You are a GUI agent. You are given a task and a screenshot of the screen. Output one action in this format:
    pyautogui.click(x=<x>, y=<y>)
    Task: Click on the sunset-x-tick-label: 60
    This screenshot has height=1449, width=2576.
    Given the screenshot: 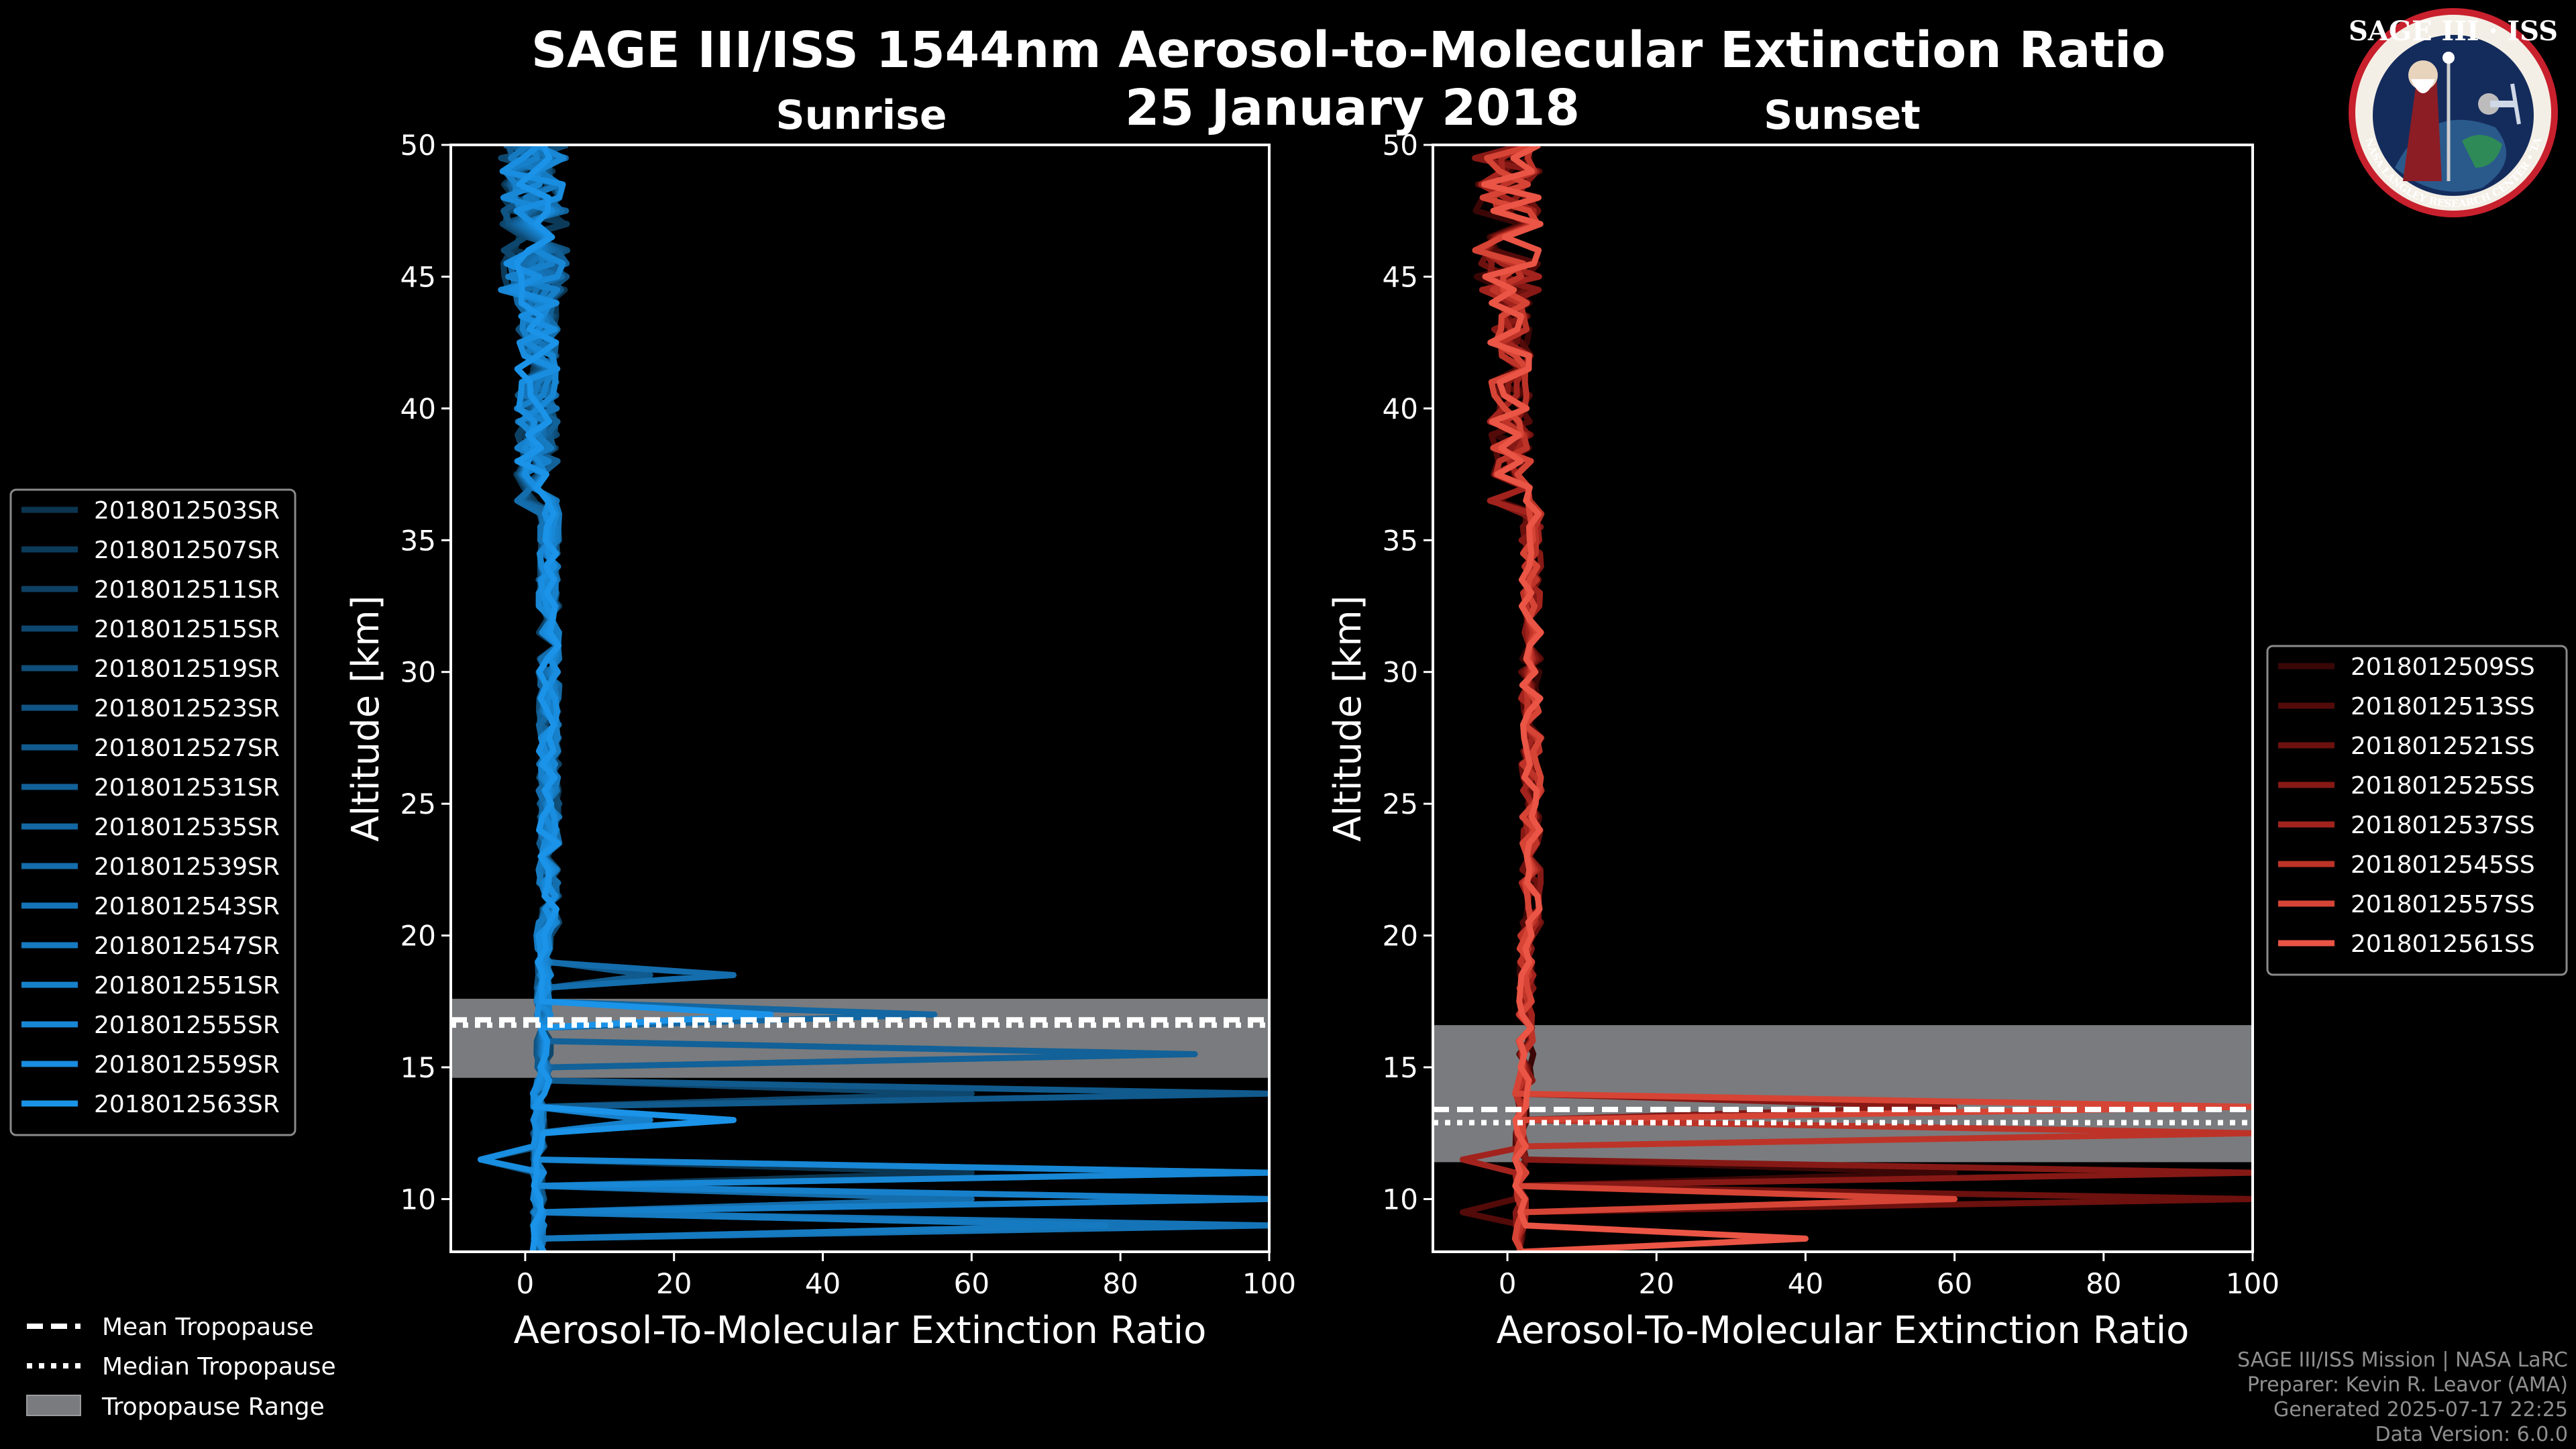 What is the action you would take?
    pyautogui.click(x=1954, y=1283)
    